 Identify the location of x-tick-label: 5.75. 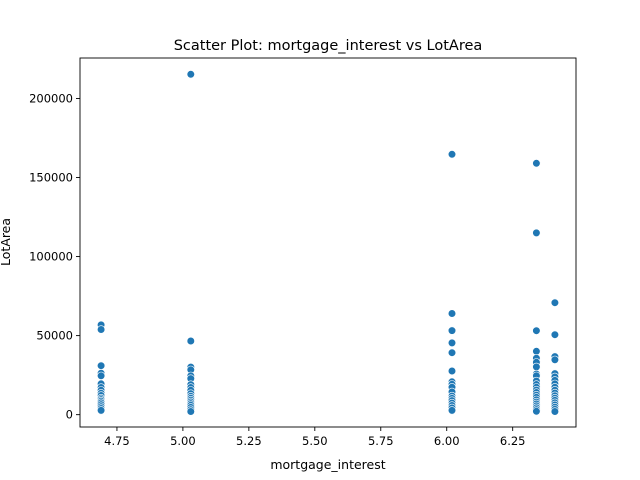
(381, 441).